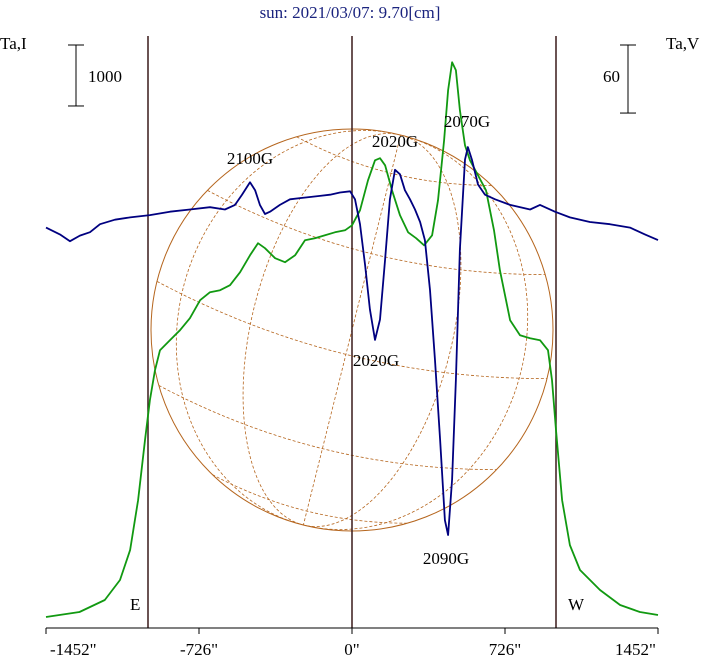 This screenshot has width=708, height=662. Describe the element at coordinates (446, 558) in the screenshot. I see `annotation: 2090G` at that location.